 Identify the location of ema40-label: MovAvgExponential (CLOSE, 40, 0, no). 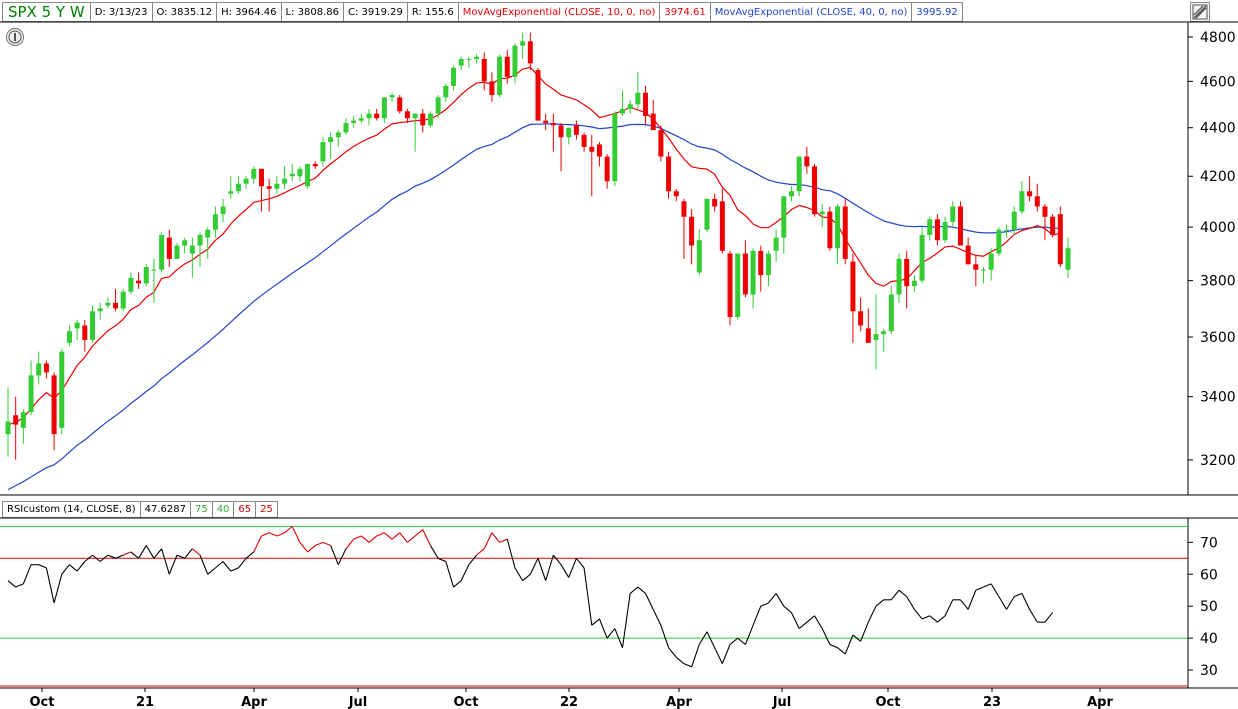
(812, 12).